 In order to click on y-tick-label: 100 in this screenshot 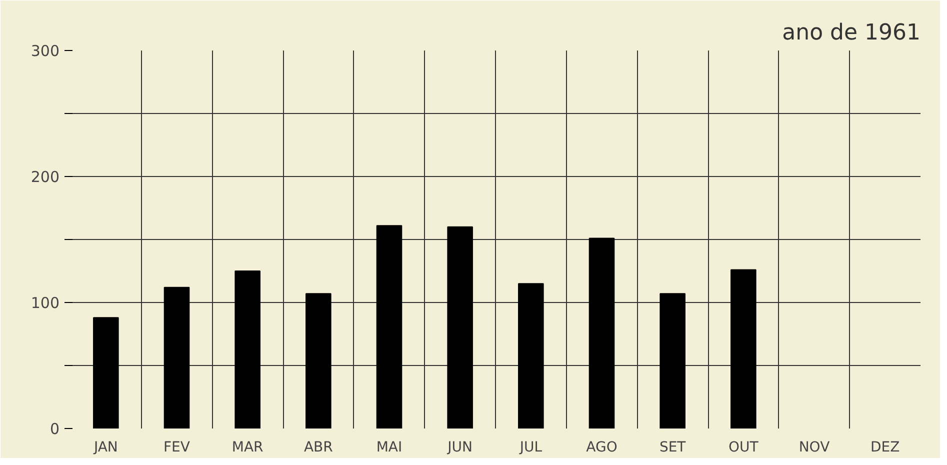, I will do `click(45, 303)`.